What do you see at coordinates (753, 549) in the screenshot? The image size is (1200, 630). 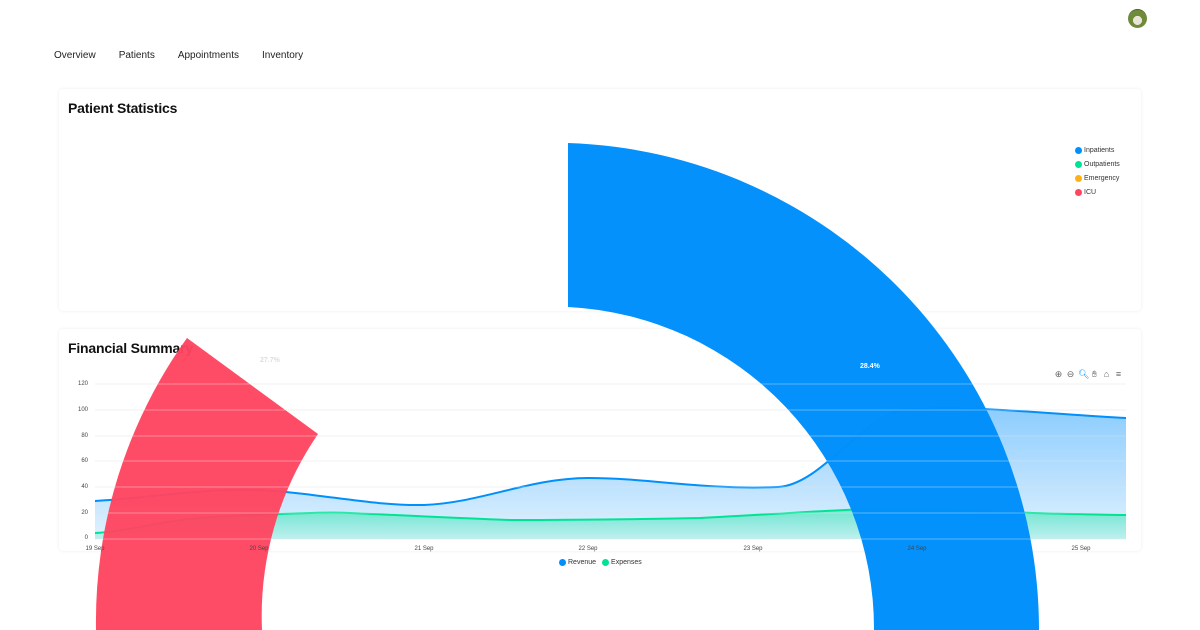 I see `x-tick: 23 Sep` at bounding box center [753, 549].